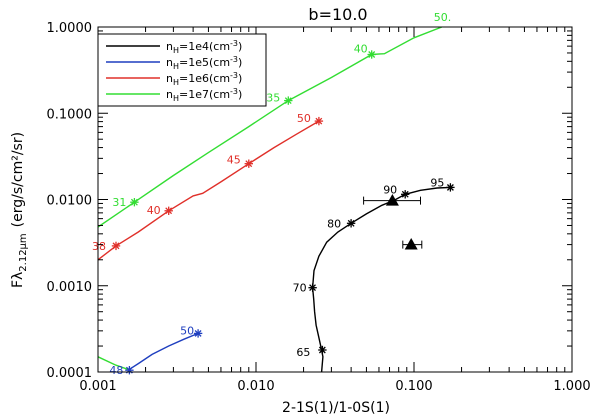 This screenshot has height=419, width=600. I want to click on legend-label-2-part-0: n, so click(169, 78).